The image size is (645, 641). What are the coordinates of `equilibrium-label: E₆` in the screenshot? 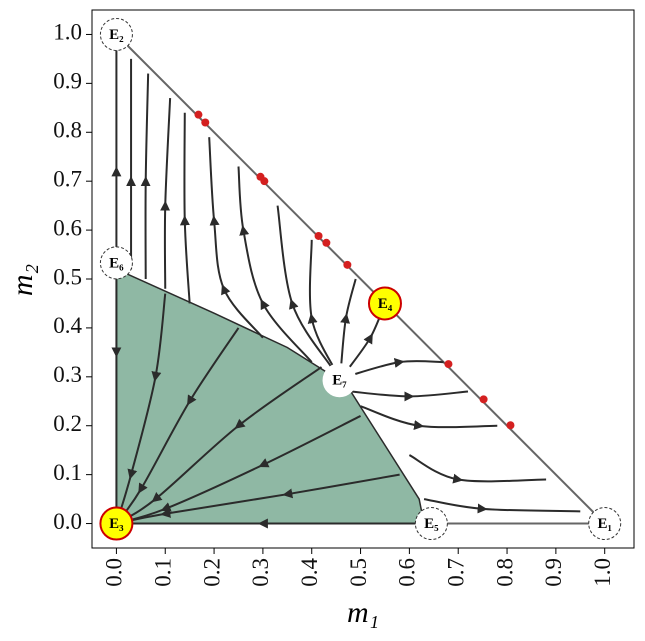 It's located at (116, 263).